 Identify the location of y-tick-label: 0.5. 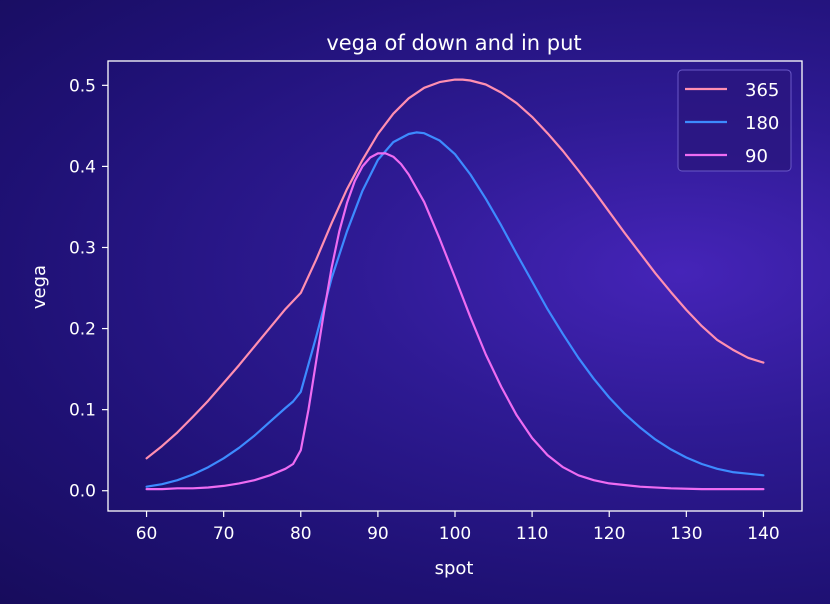
(82, 86).